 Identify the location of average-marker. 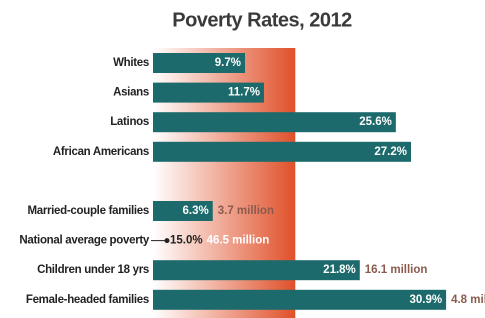
(167, 241).